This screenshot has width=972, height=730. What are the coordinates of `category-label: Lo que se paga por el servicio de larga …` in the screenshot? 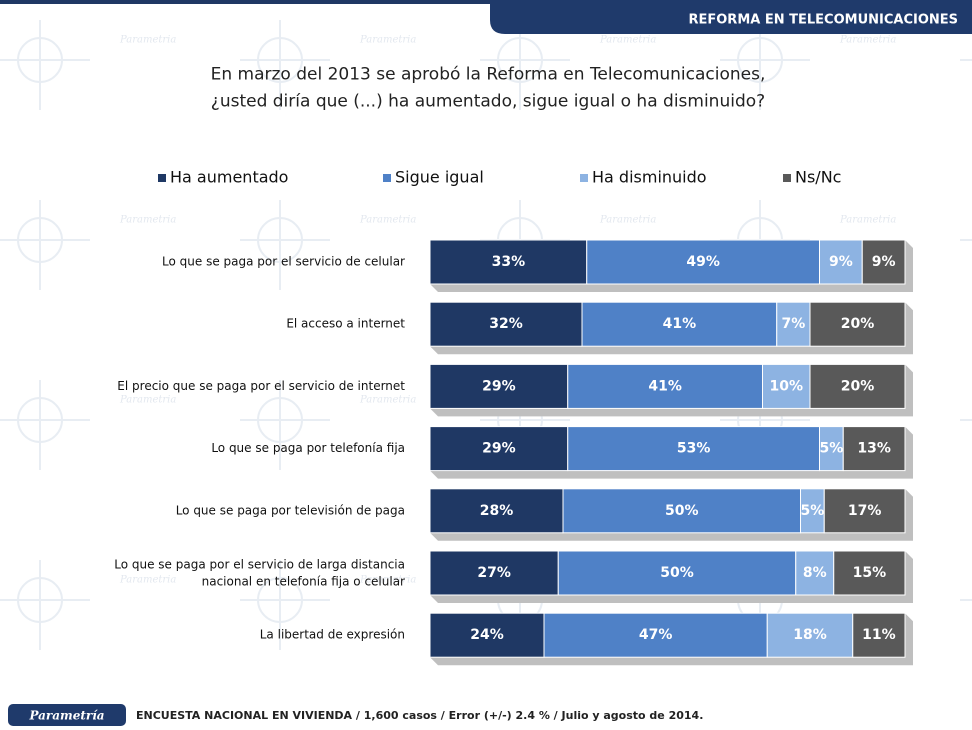 It's located at (259, 572).